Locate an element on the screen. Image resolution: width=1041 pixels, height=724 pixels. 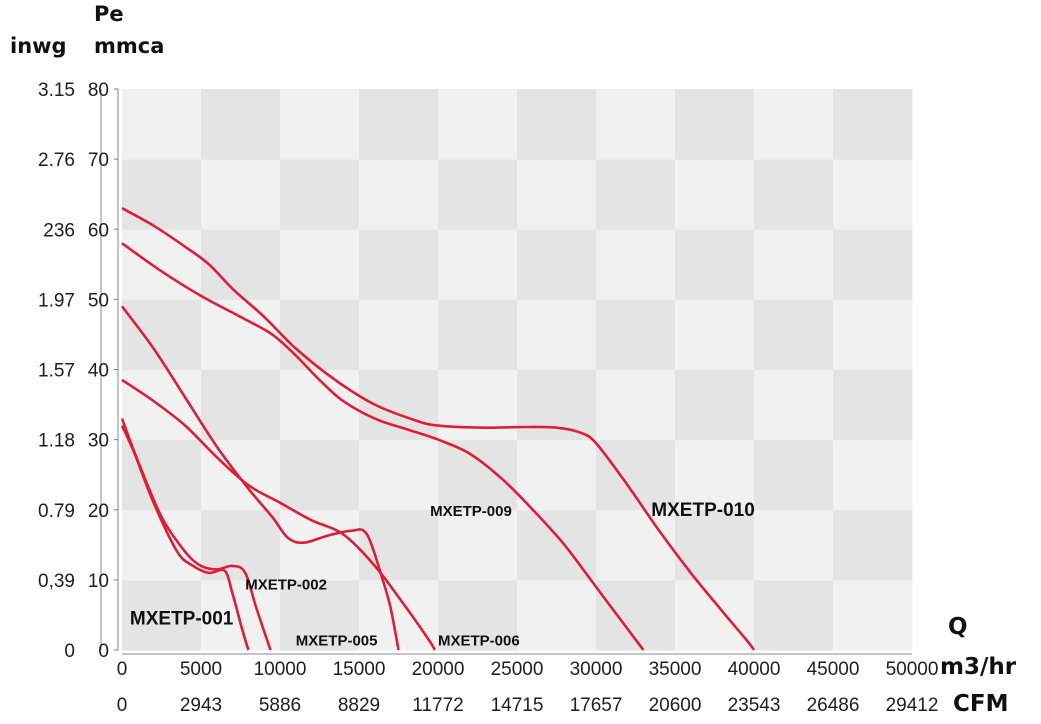
x-tick-label-cfm: 8829 is located at coordinates (359, 705).